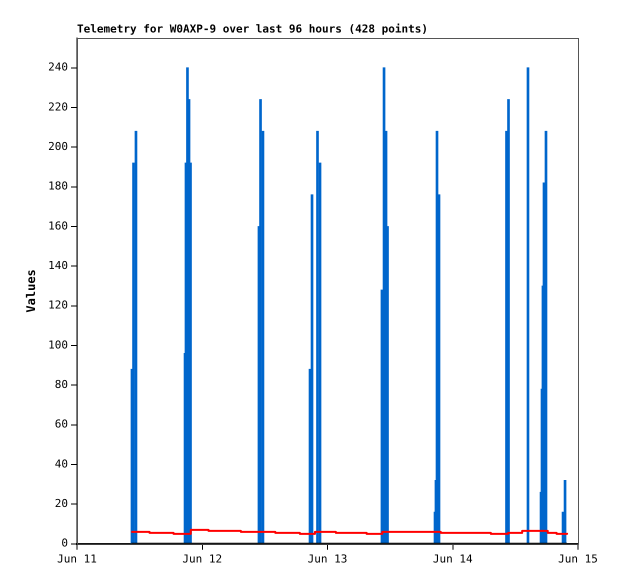 The width and height of the screenshot is (618, 579). Describe the element at coordinates (252, 29) in the screenshot. I see `chart-title: Telemetry for W0AXP-9 over last 96 hours (428 points)` at that location.